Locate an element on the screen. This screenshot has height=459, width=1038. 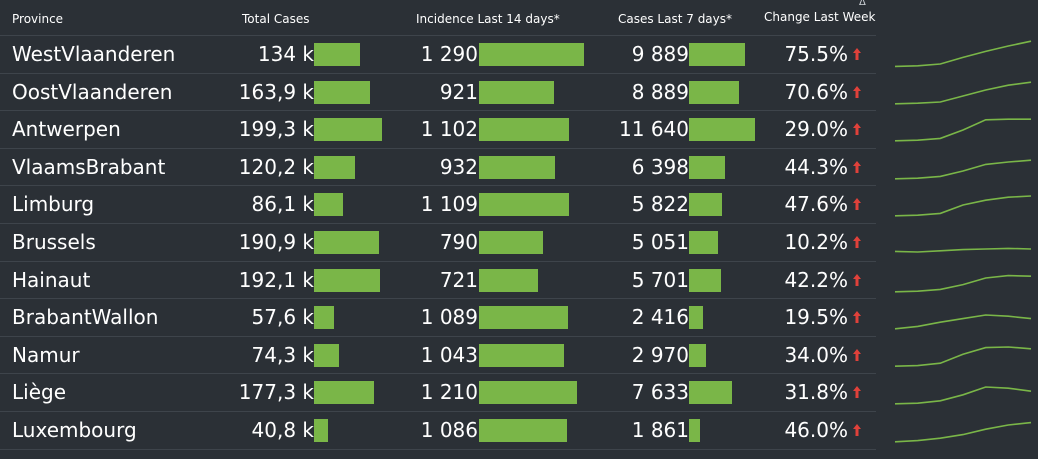
column-header-change-last-week: Change Last Week is located at coordinates (820, 17).